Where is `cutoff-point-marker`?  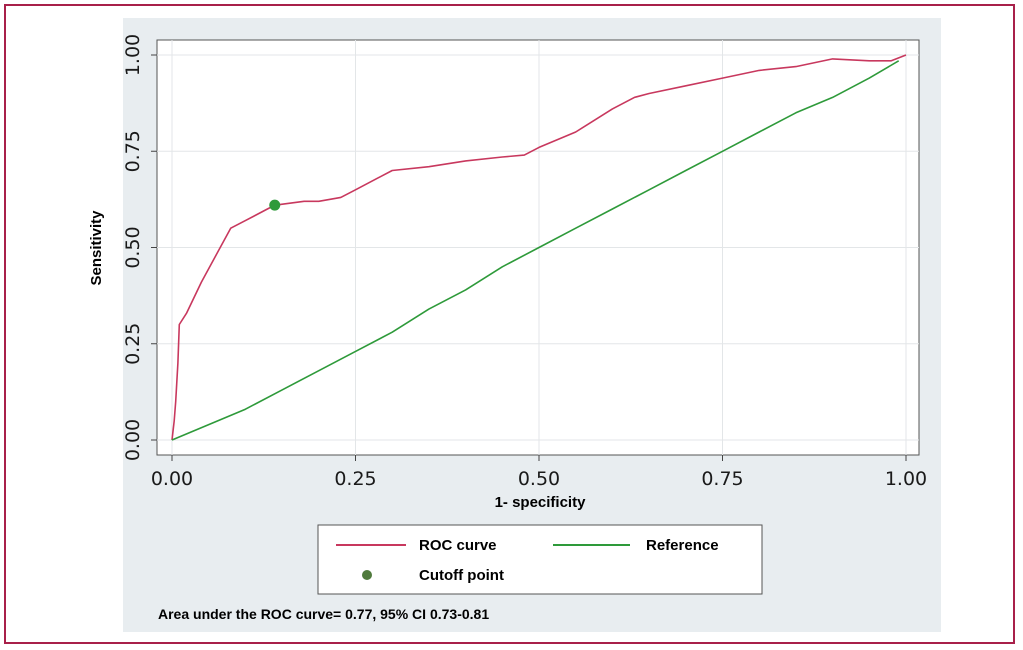
cutoff-point-marker is located at coordinates (275, 205).